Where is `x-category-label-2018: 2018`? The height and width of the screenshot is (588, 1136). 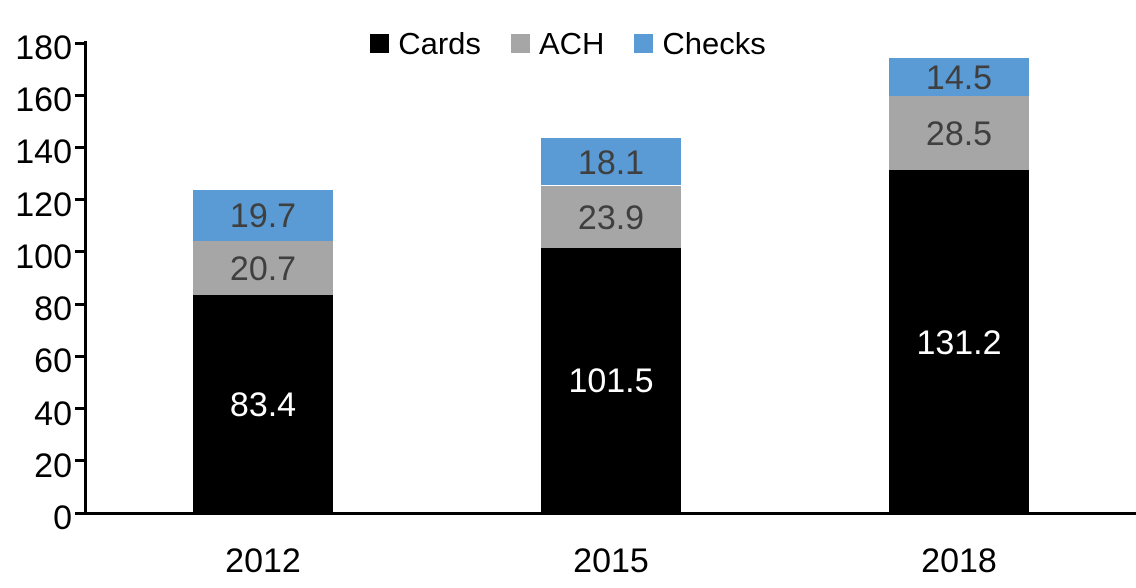 x-category-label-2018: 2018 is located at coordinates (959, 561).